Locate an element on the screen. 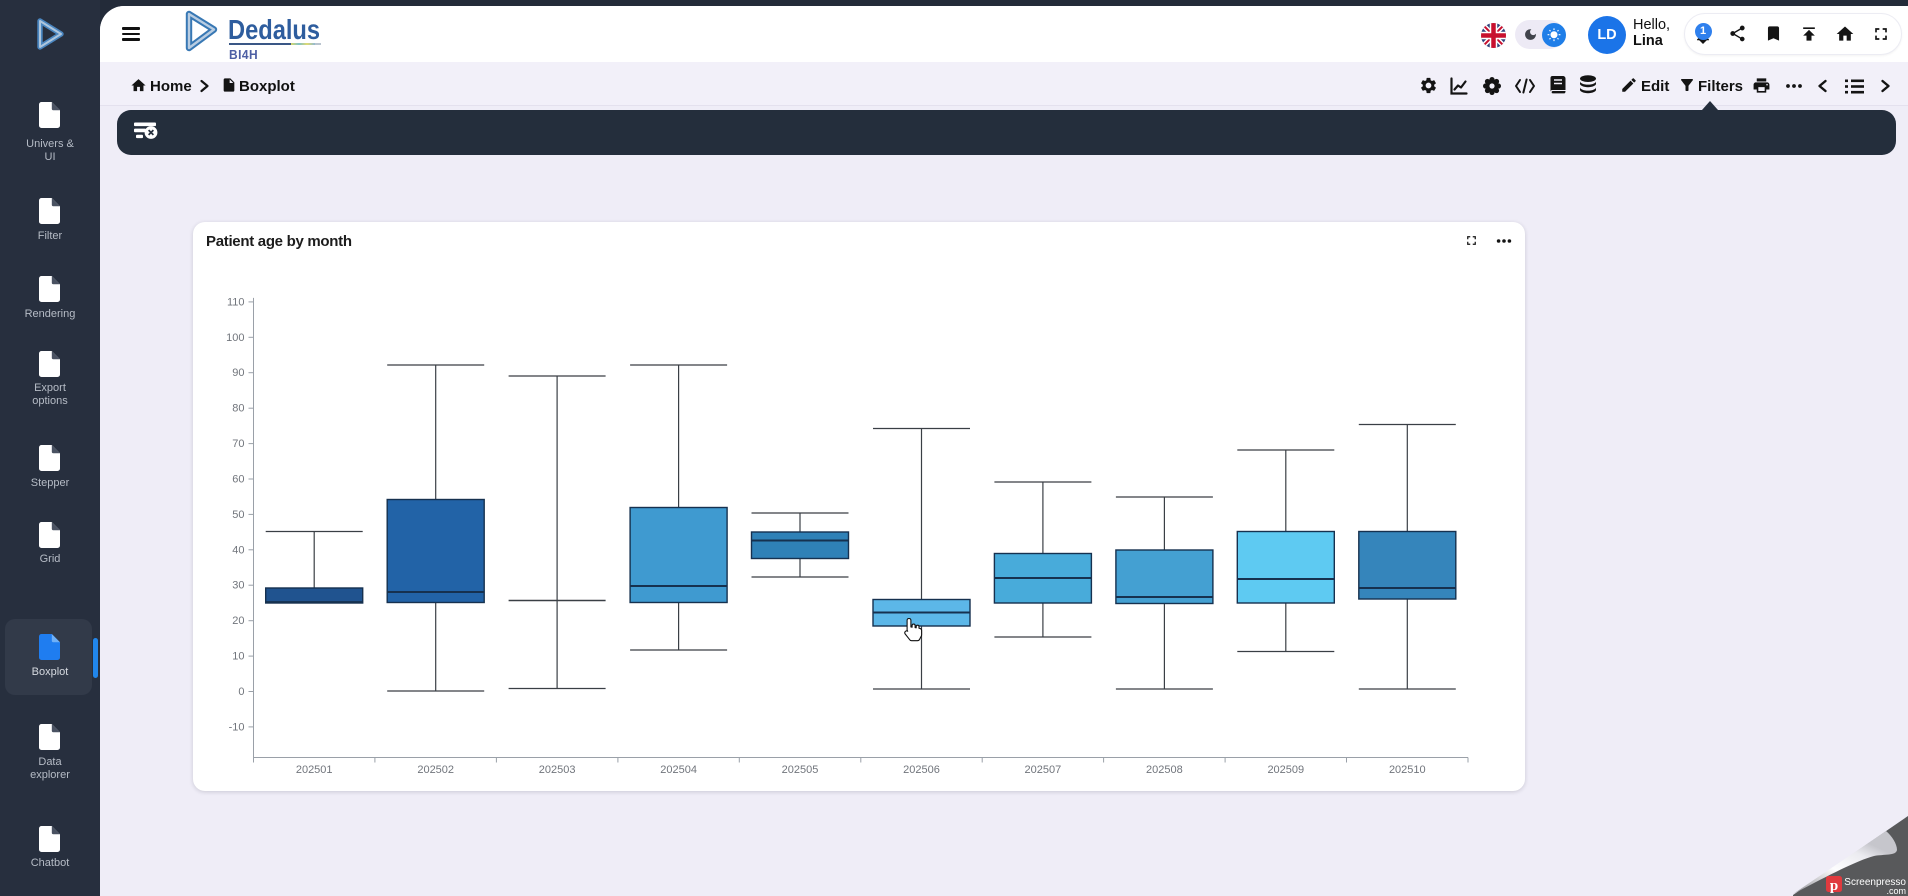  svg-text: 100 is located at coordinates (235, 338).